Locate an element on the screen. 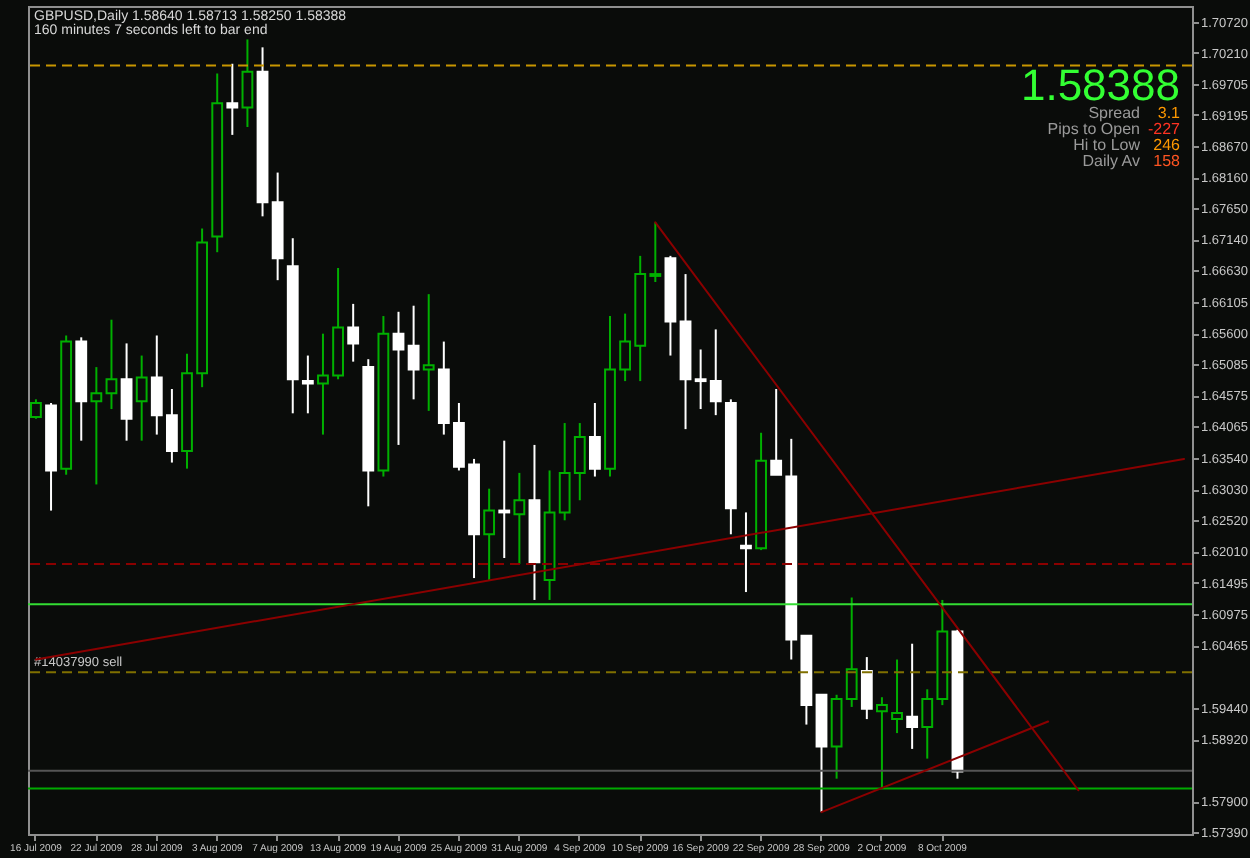 This screenshot has height=858, width=1250. annotation: -227 is located at coordinates (1164, 129).